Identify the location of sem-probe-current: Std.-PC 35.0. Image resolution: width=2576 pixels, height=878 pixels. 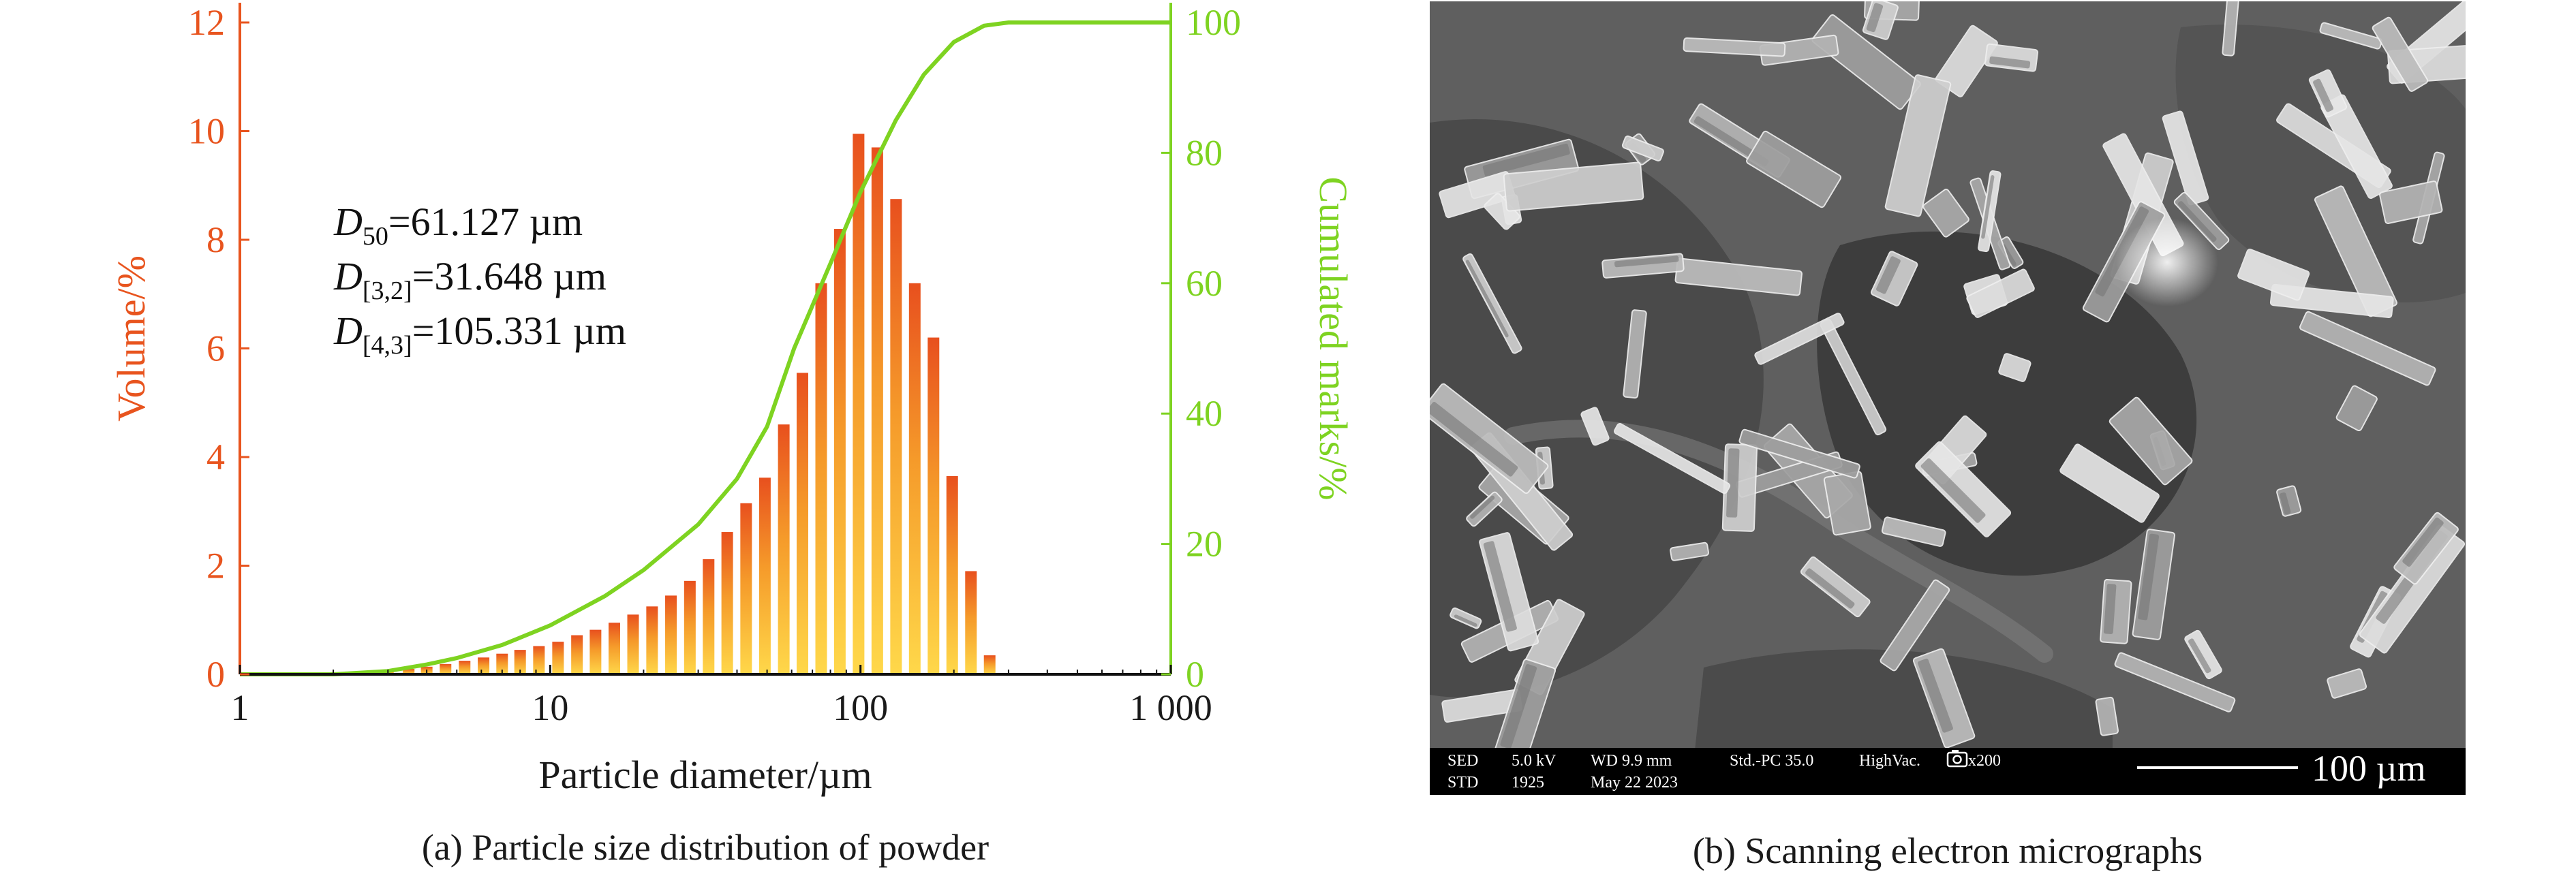
(1771, 761).